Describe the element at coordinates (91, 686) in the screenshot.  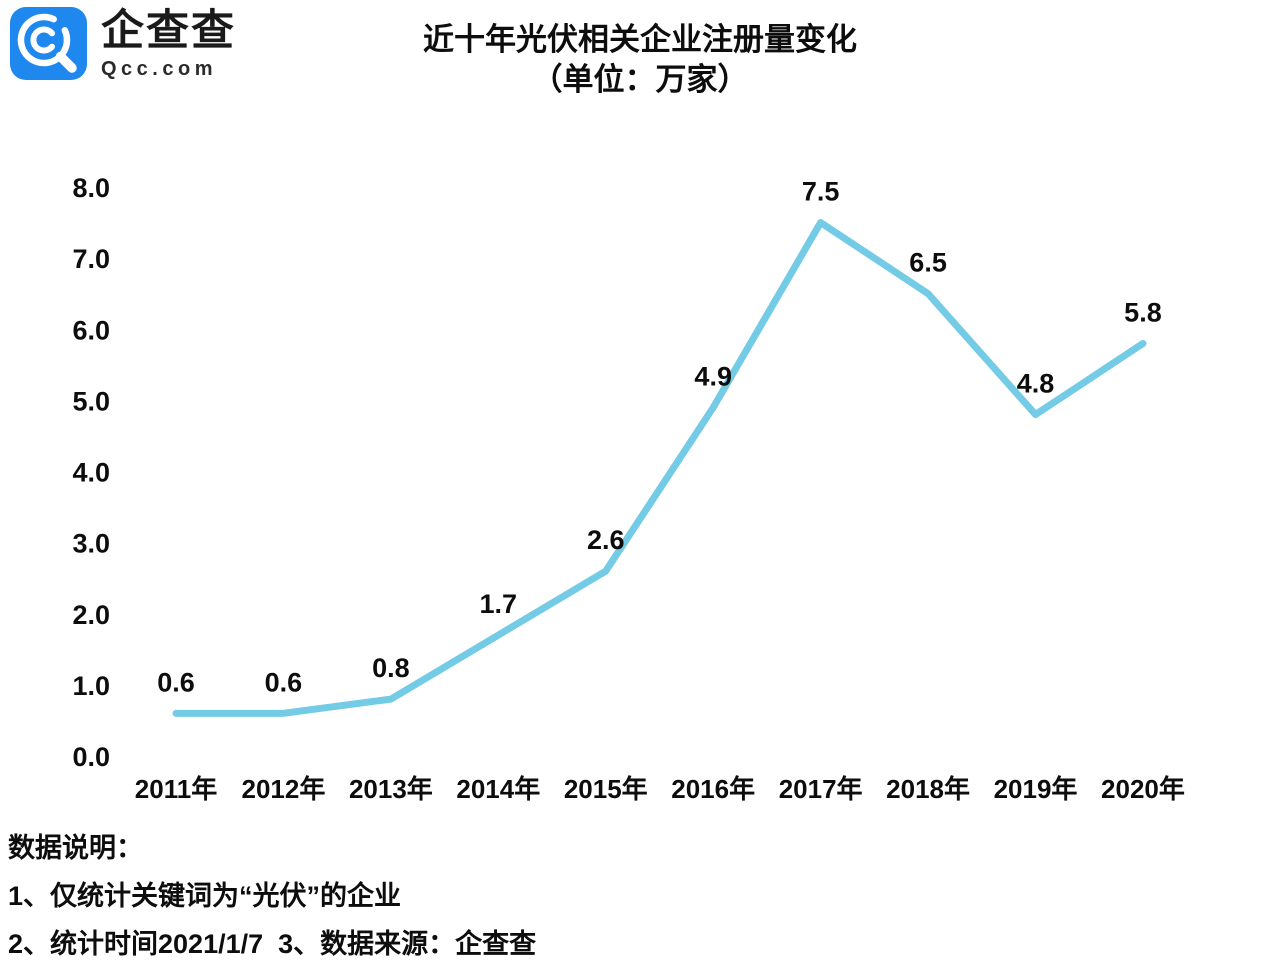
I see `y-axis-tick-label: 1.0` at that location.